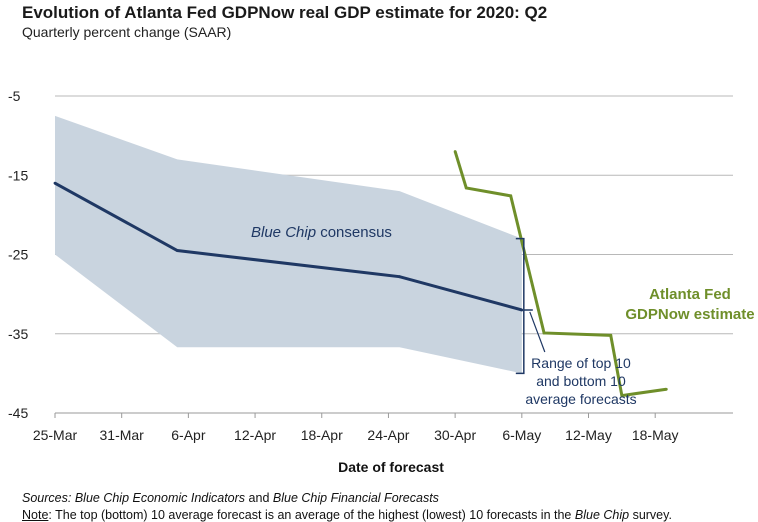 The image size is (758, 522). Describe the element at coordinates (35, 515) in the screenshot. I see `note-label: Note` at that location.